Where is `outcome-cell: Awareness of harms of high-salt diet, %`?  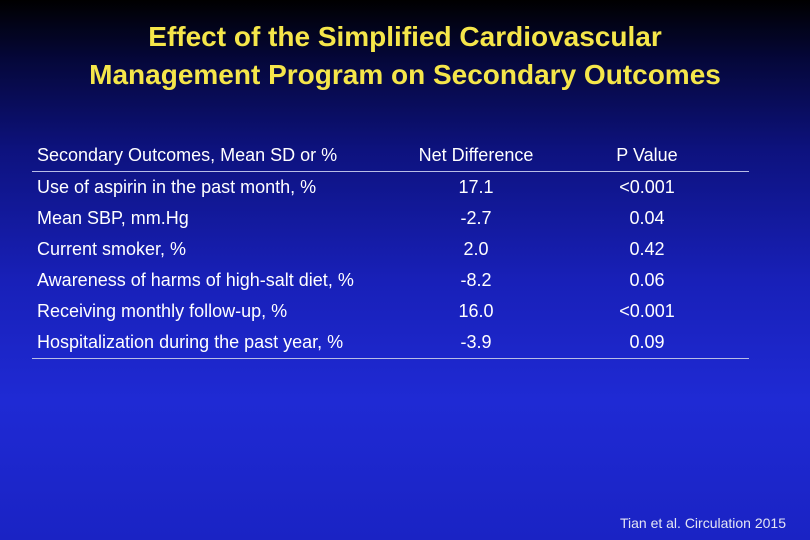 outcome-cell: Awareness of harms of high-salt diet, % is located at coordinates (195, 280).